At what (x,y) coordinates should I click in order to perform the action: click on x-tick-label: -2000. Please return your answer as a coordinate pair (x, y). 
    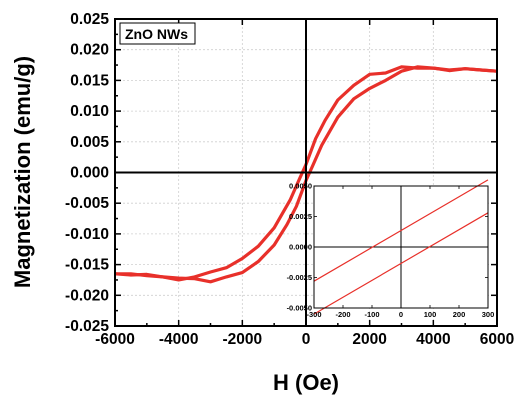
    Looking at the image, I should click on (243, 339).